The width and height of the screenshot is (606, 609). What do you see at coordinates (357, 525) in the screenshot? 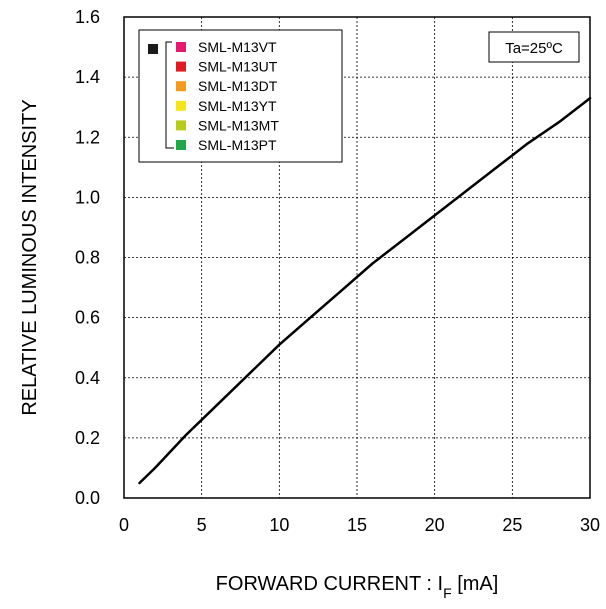
I see `x-tick-label: 15` at bounding box center [357, 525].